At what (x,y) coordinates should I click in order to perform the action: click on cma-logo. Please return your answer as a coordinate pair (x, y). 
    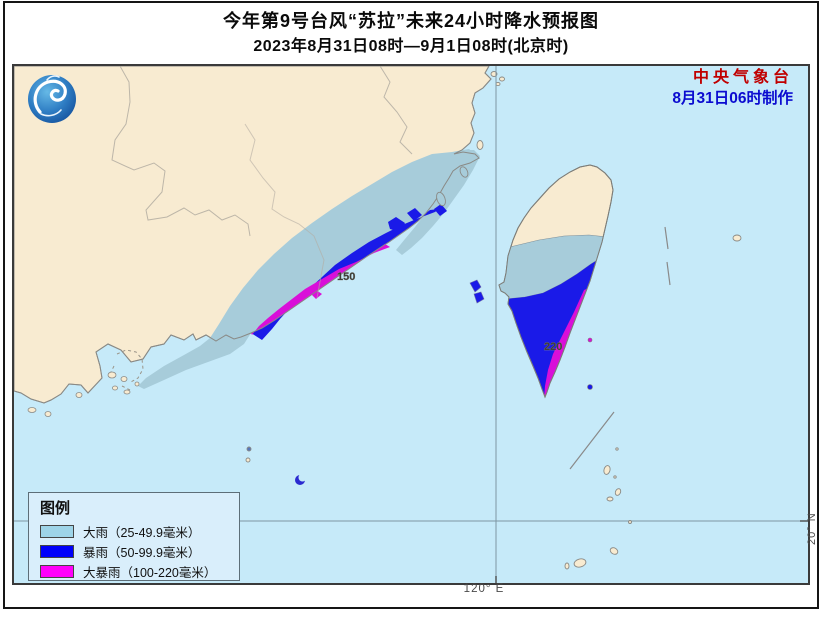
    Looking at the image, I should click on (52, 99).